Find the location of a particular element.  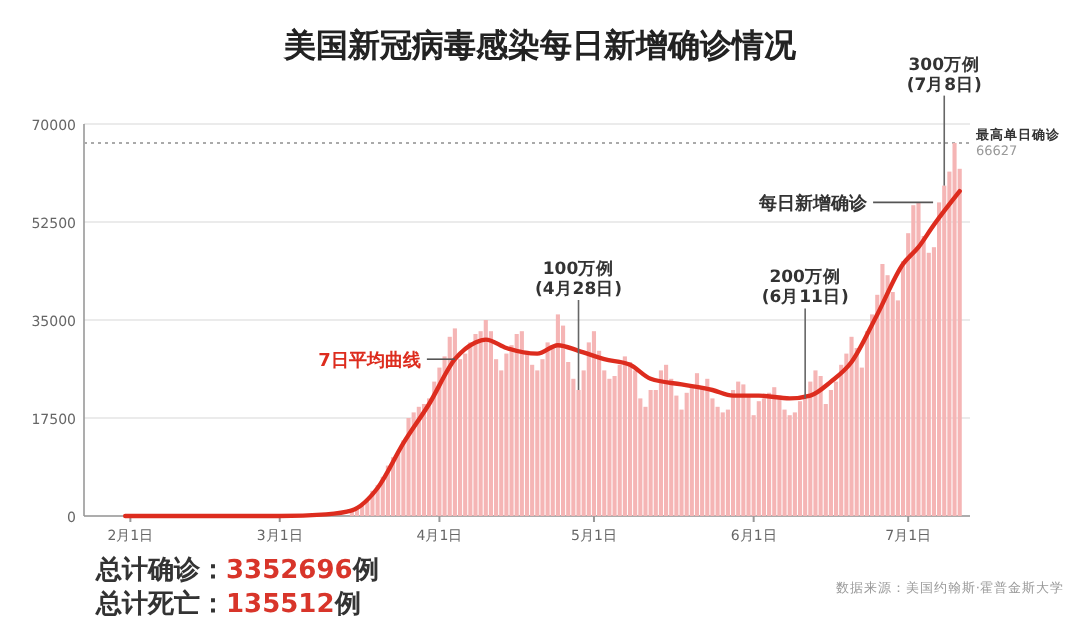

annotation: 300万例 (7月8日) is located at coordinates (944, 74).